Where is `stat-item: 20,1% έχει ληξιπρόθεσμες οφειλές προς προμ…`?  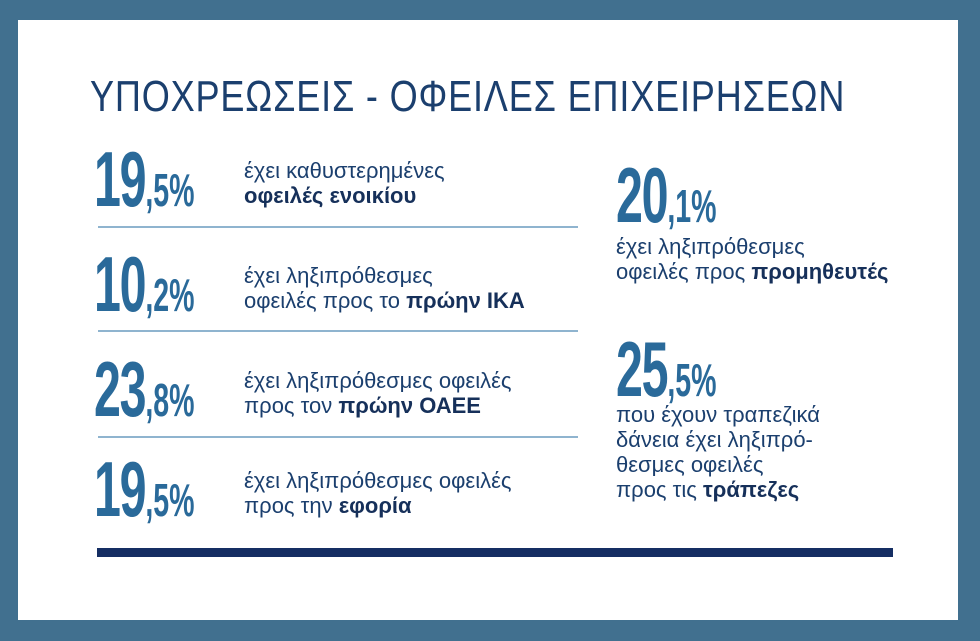
stat-item: 20,1% έχει ληξιπρόθεσμες οφειλές προς προμ… is located at coordinates (752, 220).